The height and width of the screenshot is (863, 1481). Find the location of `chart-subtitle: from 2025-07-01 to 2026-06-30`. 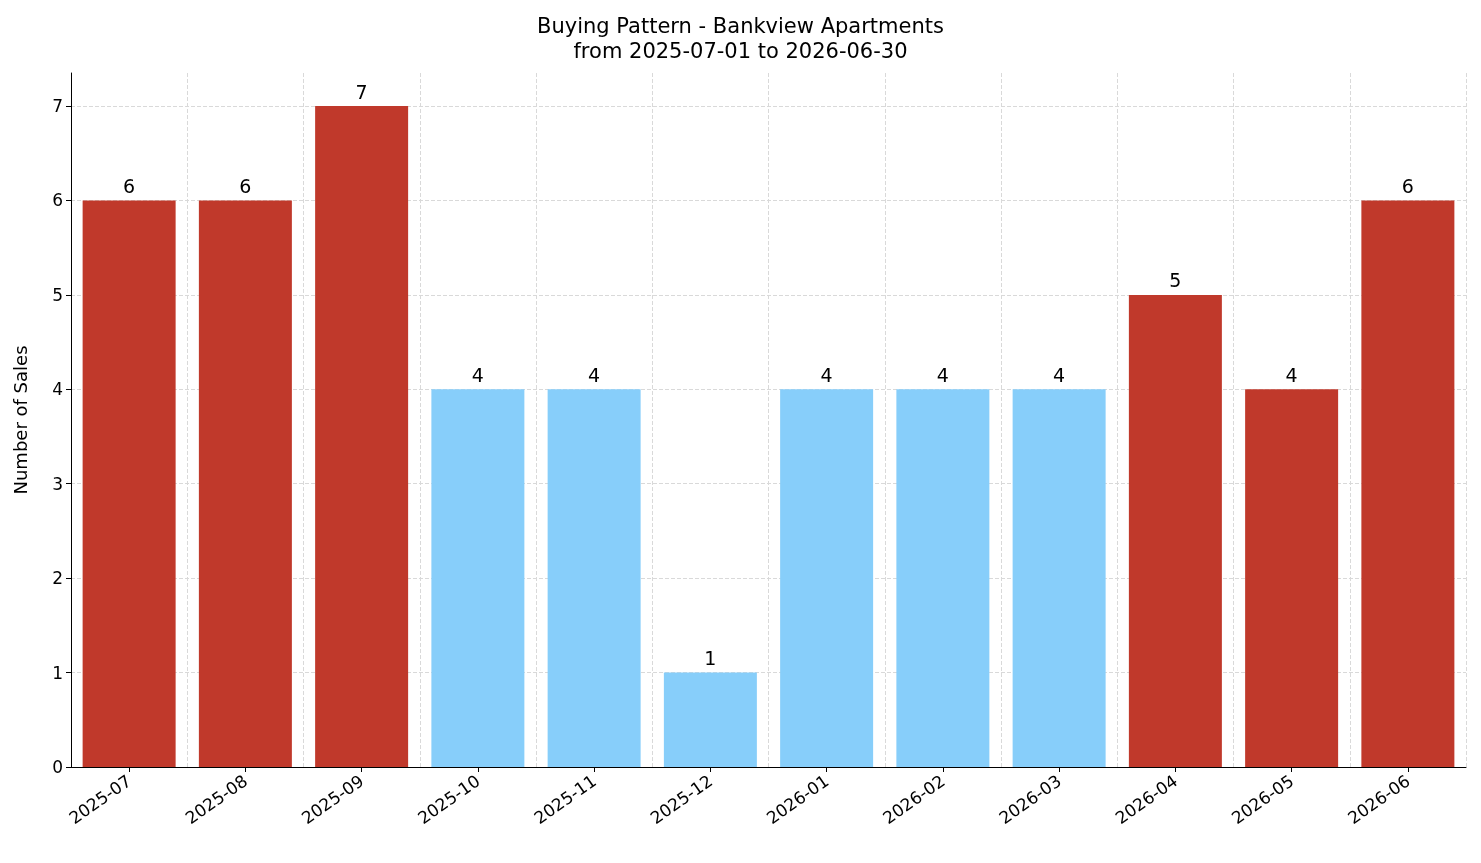

chart-subtitle: from 2025-07-01 to 2026-06-30 is located at coordinates (740, 50).